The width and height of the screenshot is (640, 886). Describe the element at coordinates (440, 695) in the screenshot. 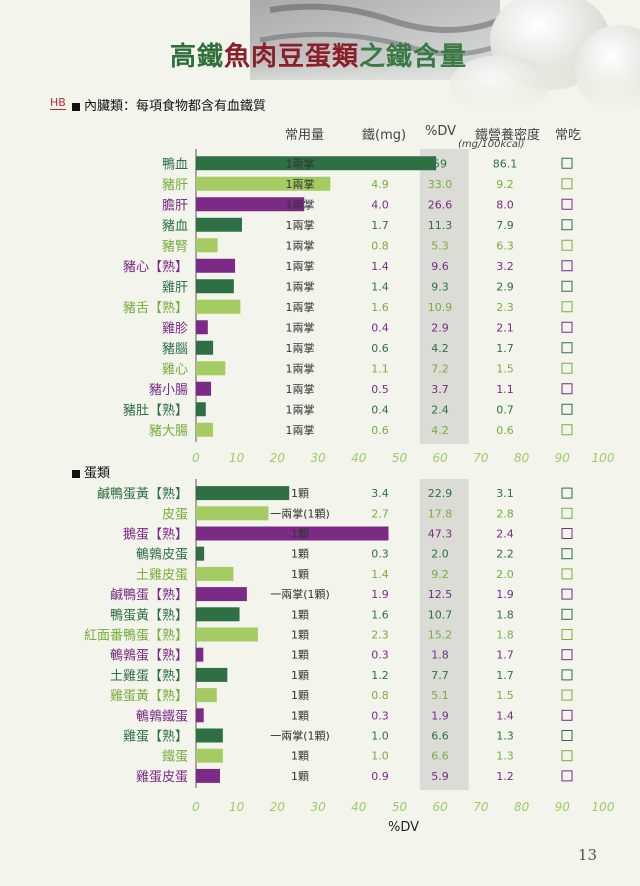

I see `dv-value-1-10: 5.1` at that location.